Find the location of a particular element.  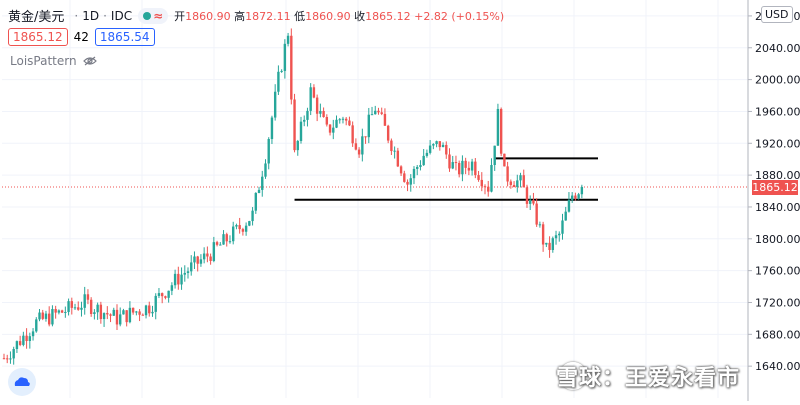

market-status: ≈ is located at coordinates (153, 15).